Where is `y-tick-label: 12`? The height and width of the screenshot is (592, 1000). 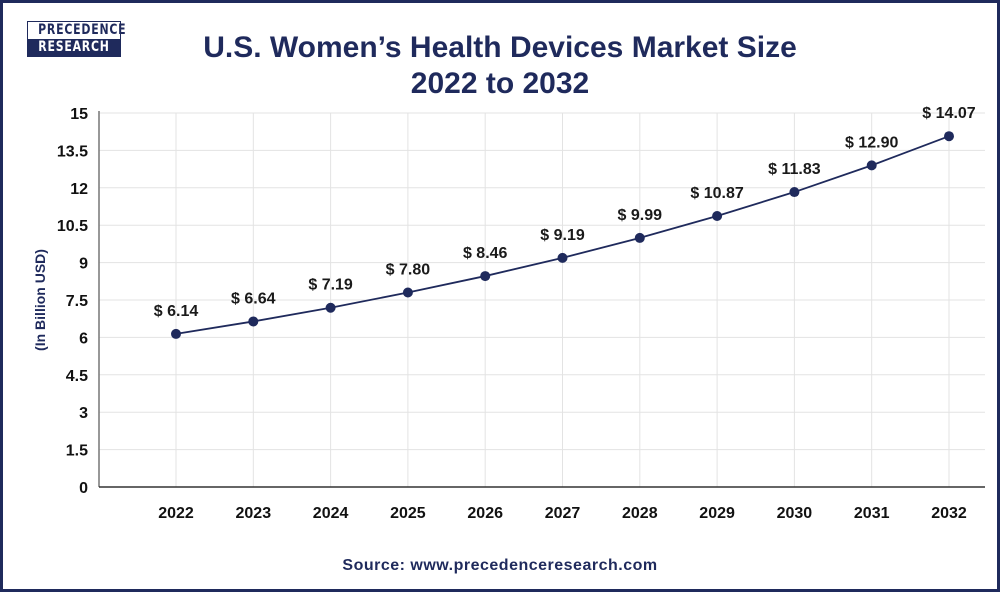 y-tick-label: 12 is located at coordinates (79, 189).